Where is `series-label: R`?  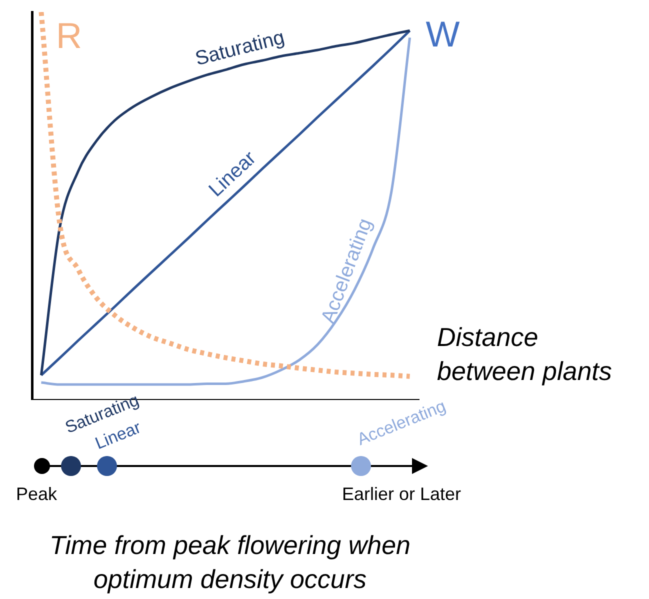
series-label: R is located at coordinates (69, 35).